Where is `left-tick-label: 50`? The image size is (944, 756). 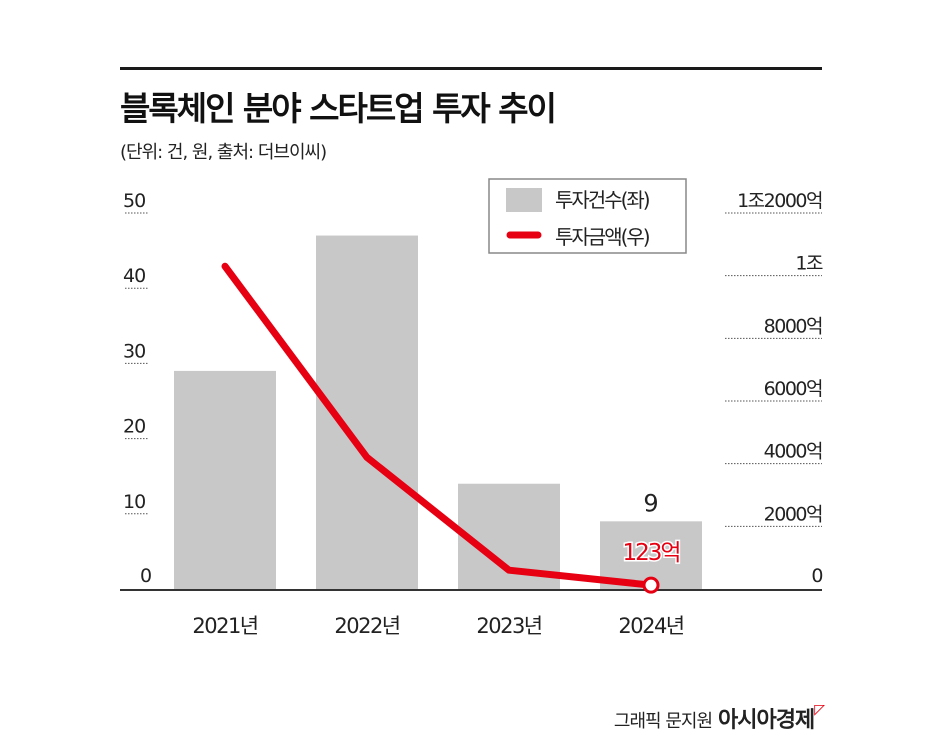 left-tick-label: 50 is located at coordinates (134, 201).